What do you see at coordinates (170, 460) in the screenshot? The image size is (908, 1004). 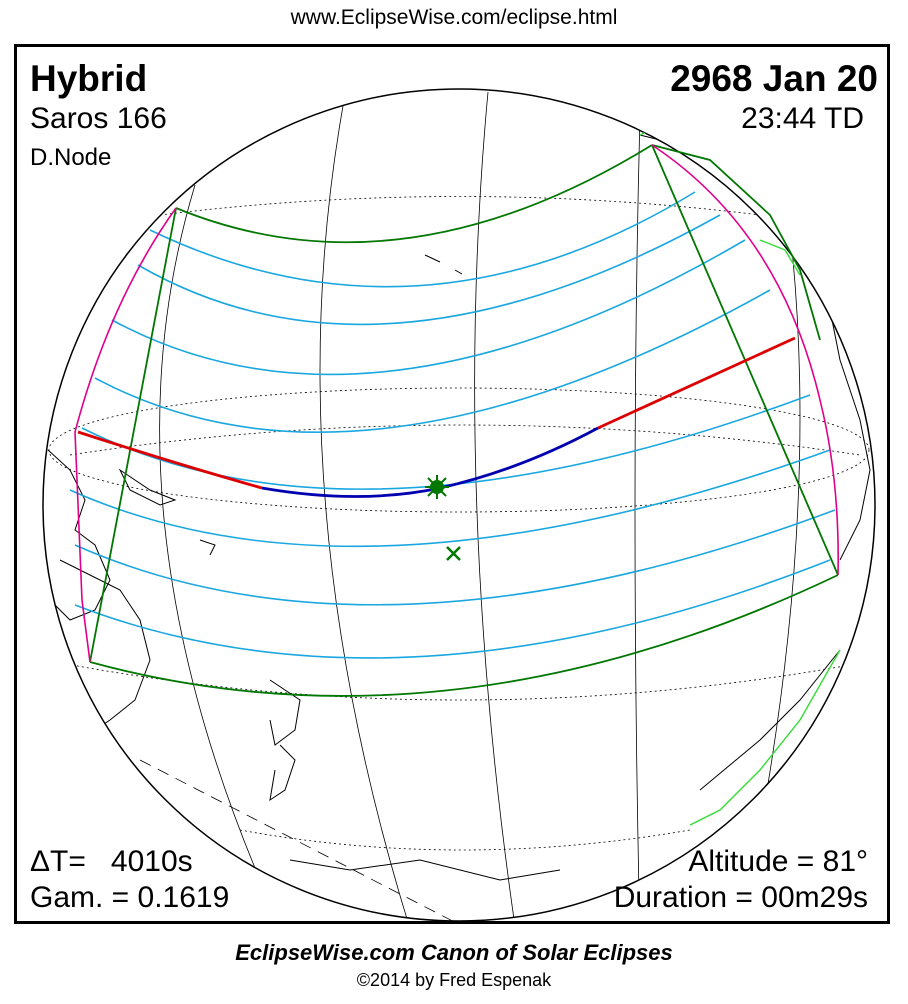 I see `central-line-annular-west` at bounding box center [170, 460].